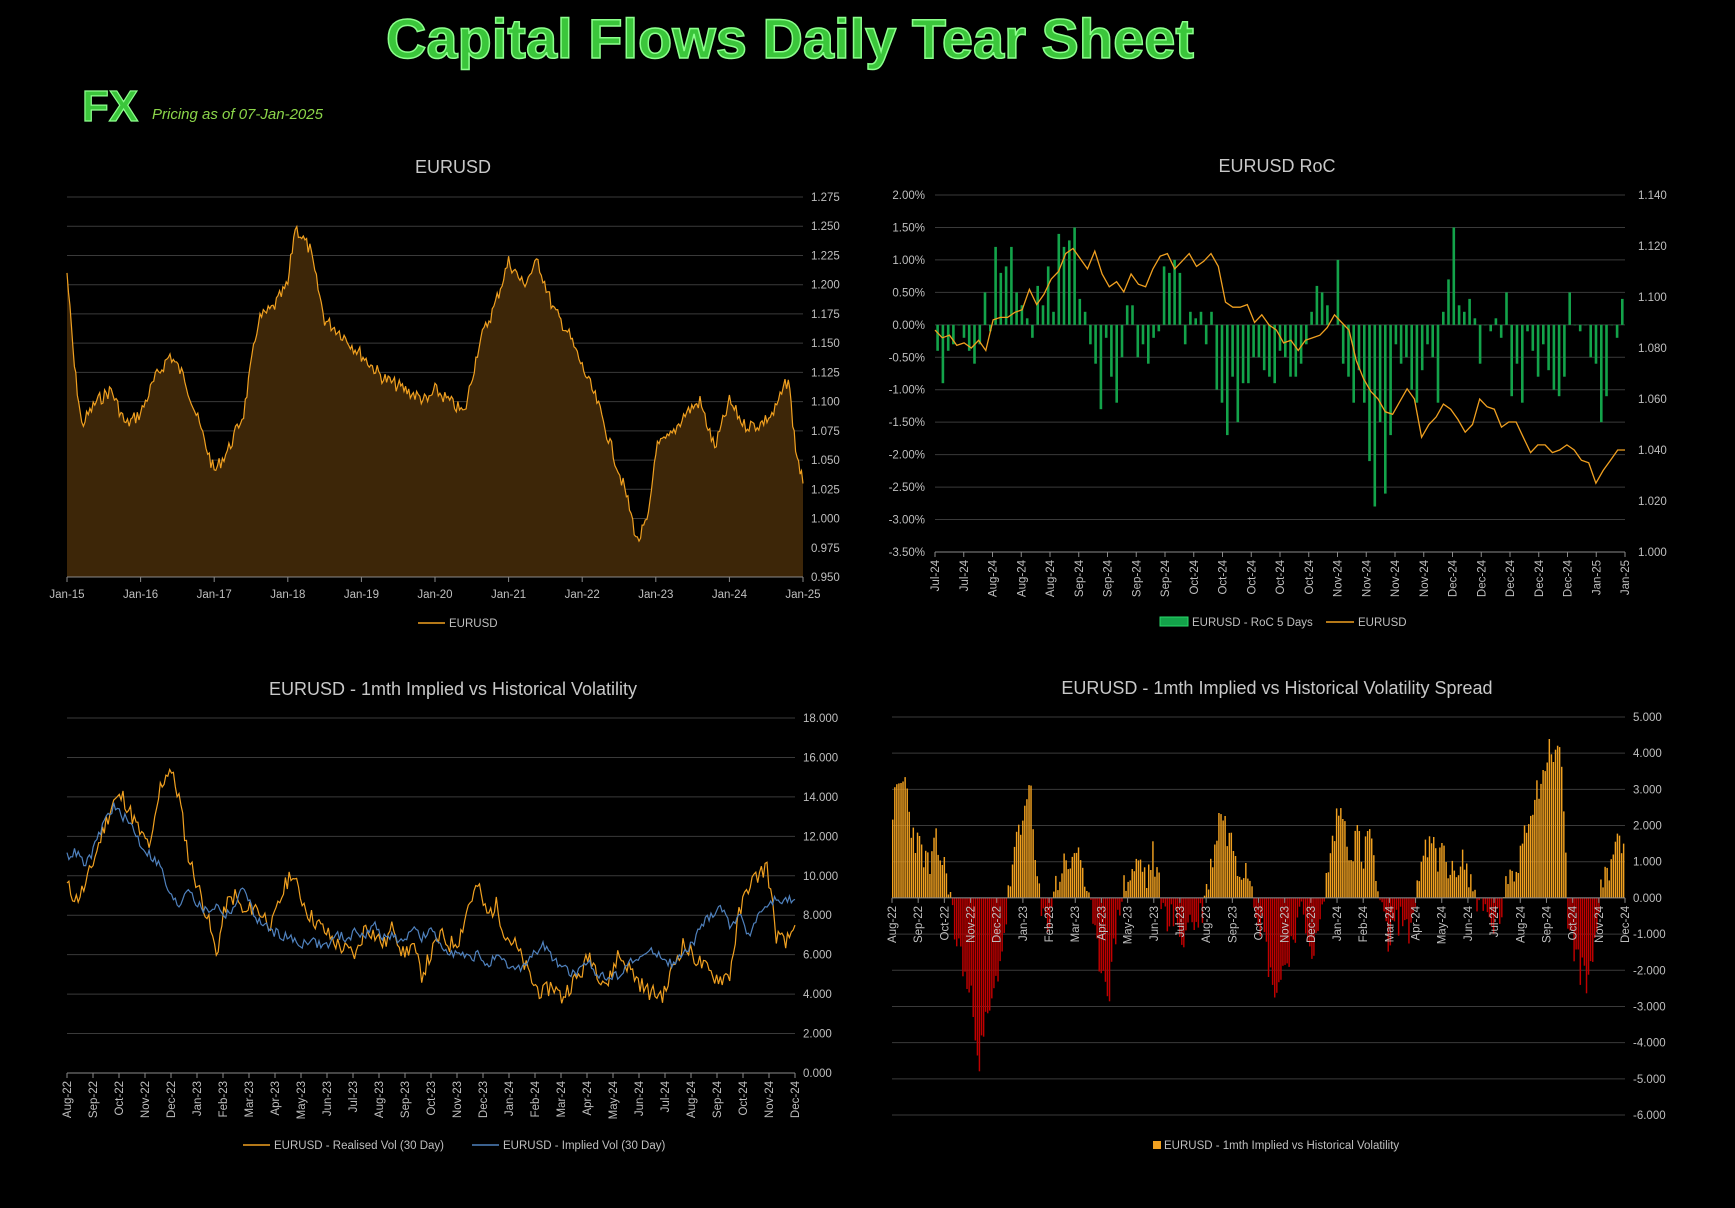 The height and width of the screenshot is (1208, 1735). Describe the element at coordinates (1310, 576) in the screenshot. I see `x-tick-label: Oct-24` at that location.